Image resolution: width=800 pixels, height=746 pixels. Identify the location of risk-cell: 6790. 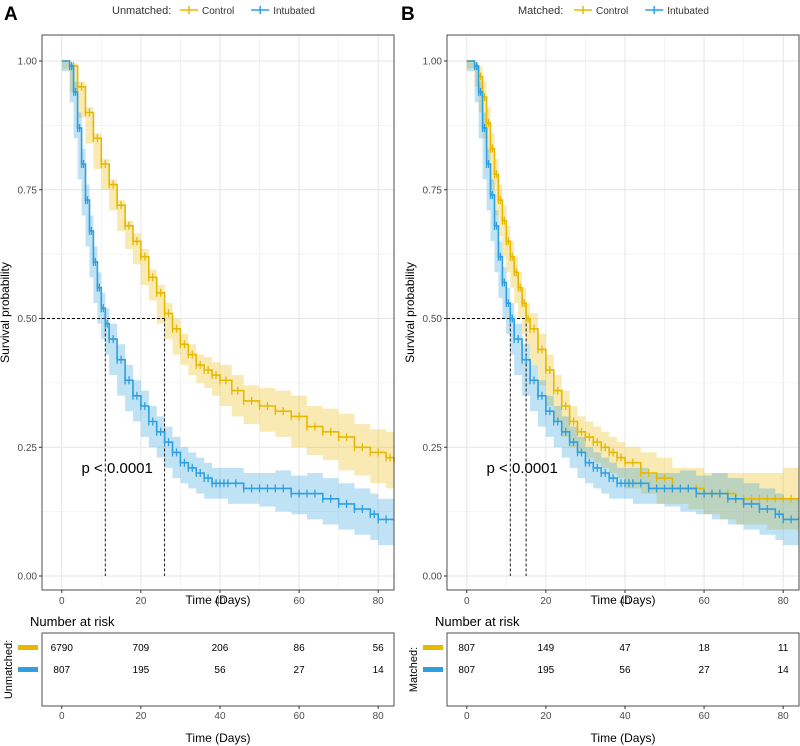
(62, 648).